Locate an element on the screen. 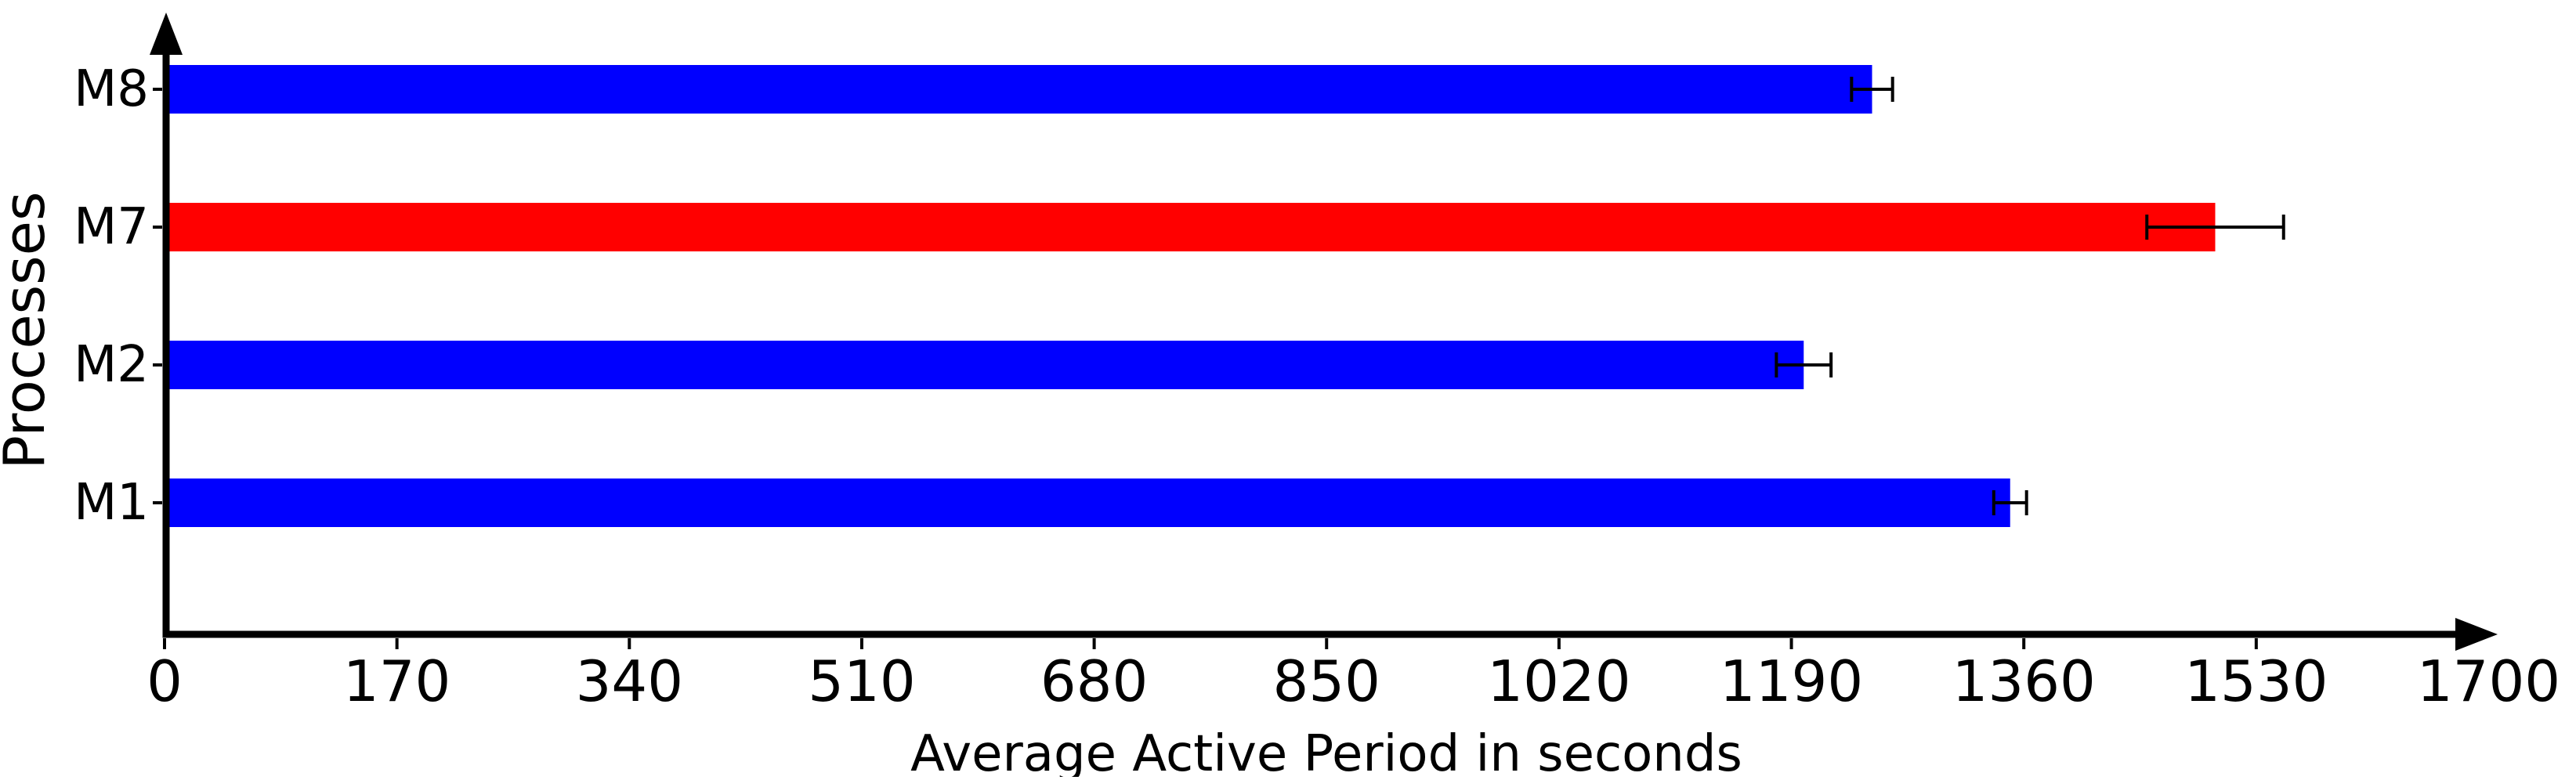  x-tick-label-850: 850 is located at coordinates (1326, 681).